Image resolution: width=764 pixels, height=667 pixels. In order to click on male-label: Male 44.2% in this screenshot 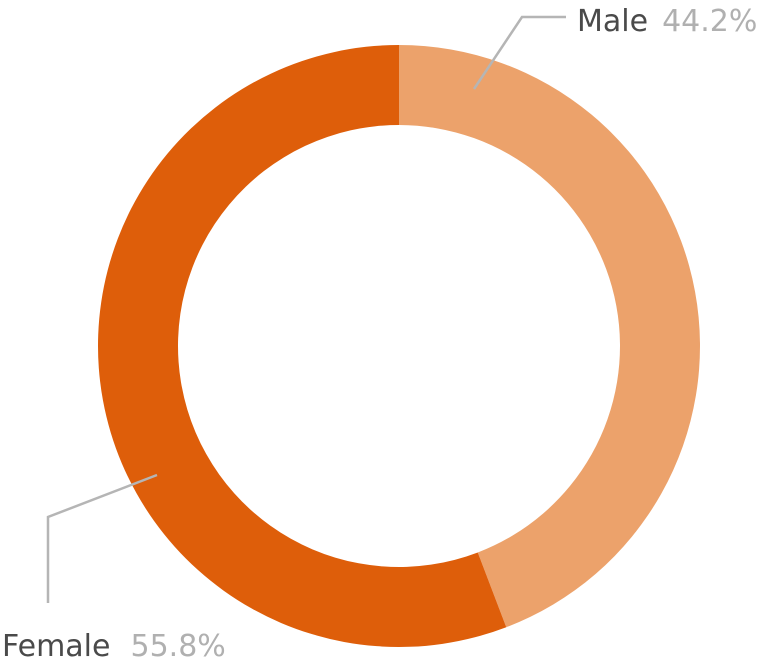, I will do `click(667, 21)`.